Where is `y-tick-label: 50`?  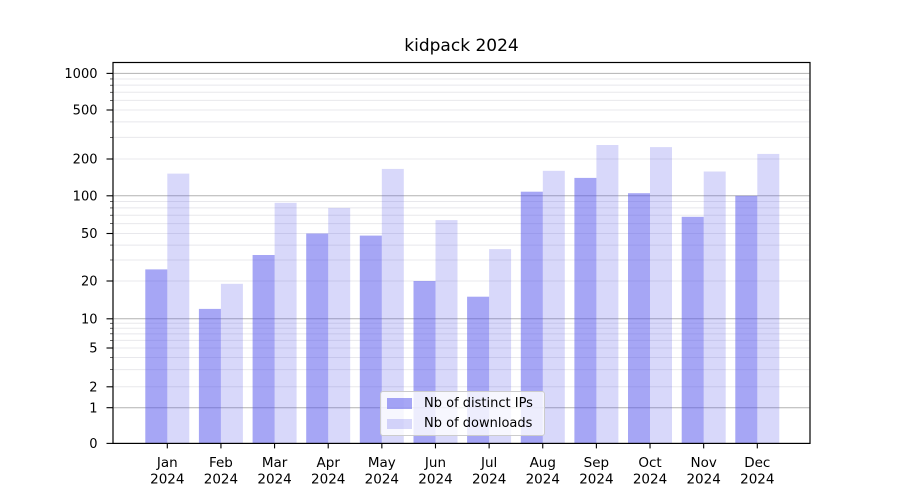
y-tick-label: 50 is located at coordinates (89, 234).